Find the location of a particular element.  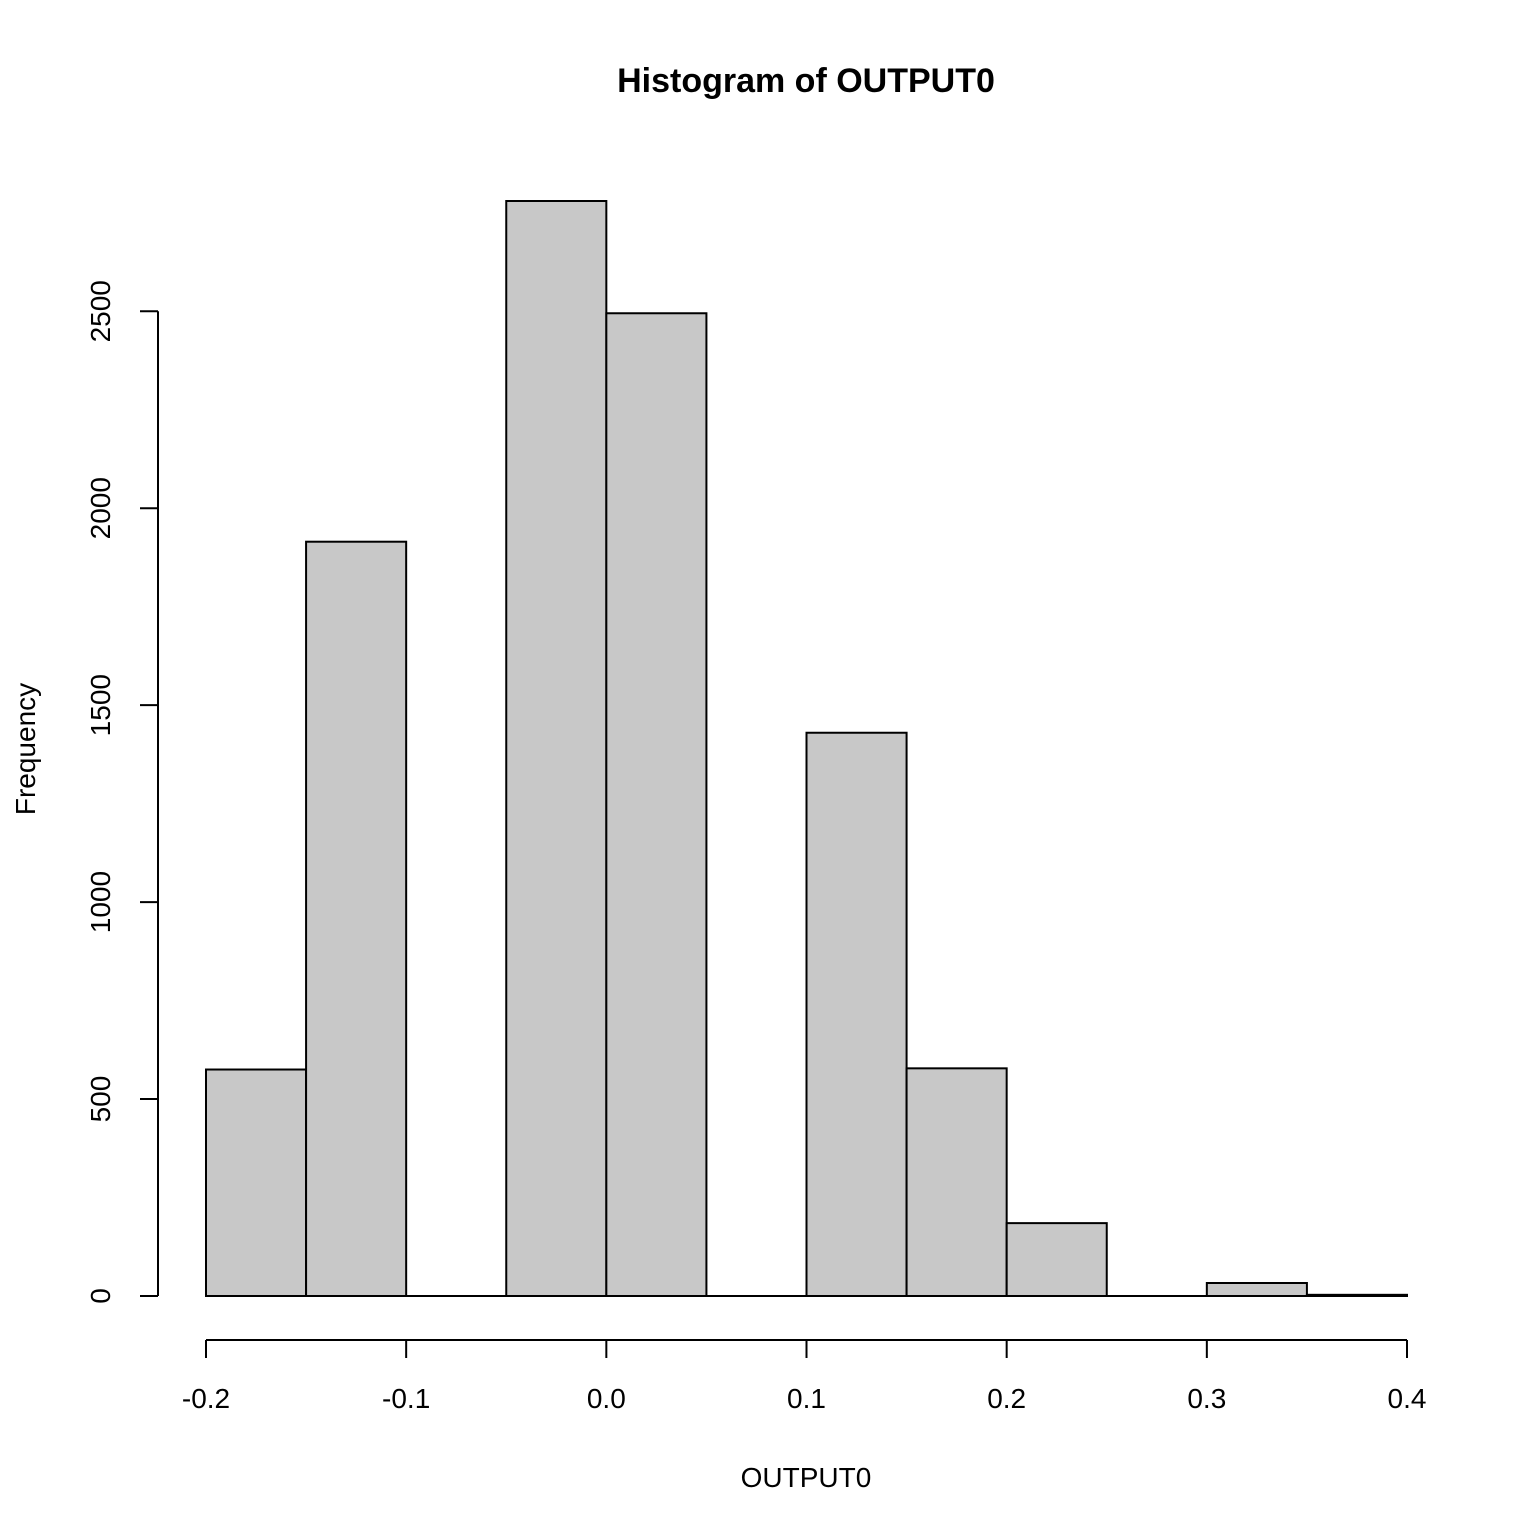

x-axis: -0.2 -0.1 0.0 0.1 0.2 0.3 0.4 is located at coordinates (804, 1376).